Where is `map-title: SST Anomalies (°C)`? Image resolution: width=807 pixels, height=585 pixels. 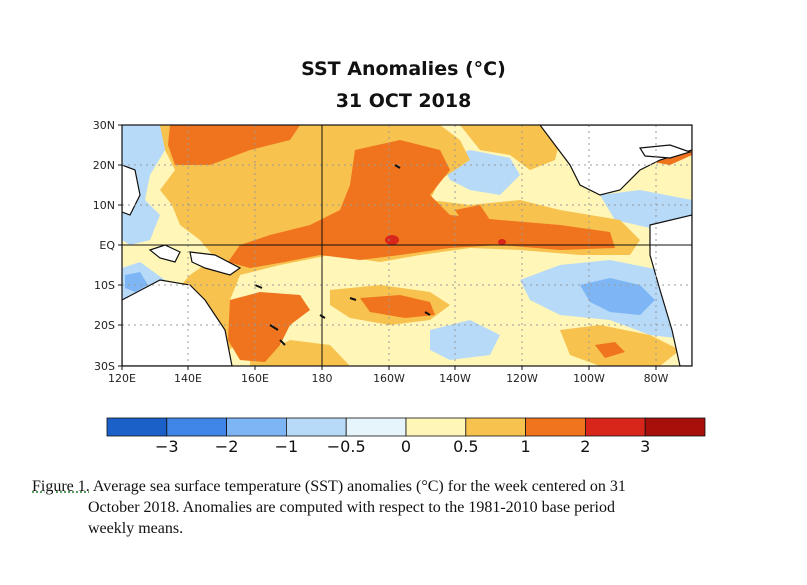 map-title: SST Anomalies (°C) is located at coordinates (403, 69).